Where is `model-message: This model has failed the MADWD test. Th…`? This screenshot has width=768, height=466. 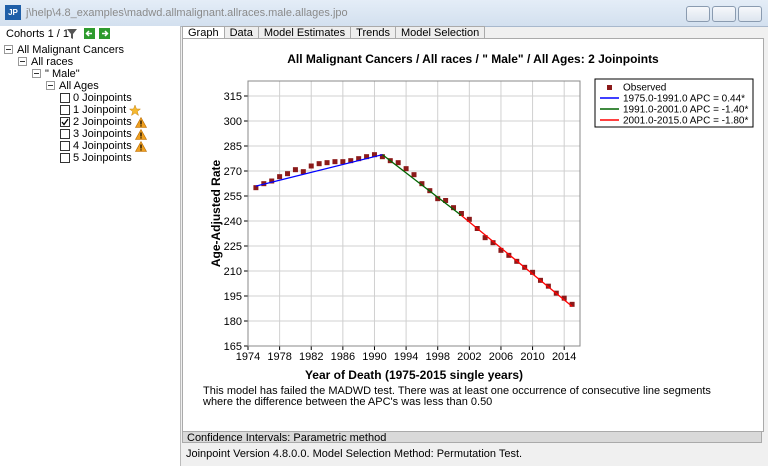 model-message: This model has failed the MADWD test. Th… is located at coordinates (457, 396).